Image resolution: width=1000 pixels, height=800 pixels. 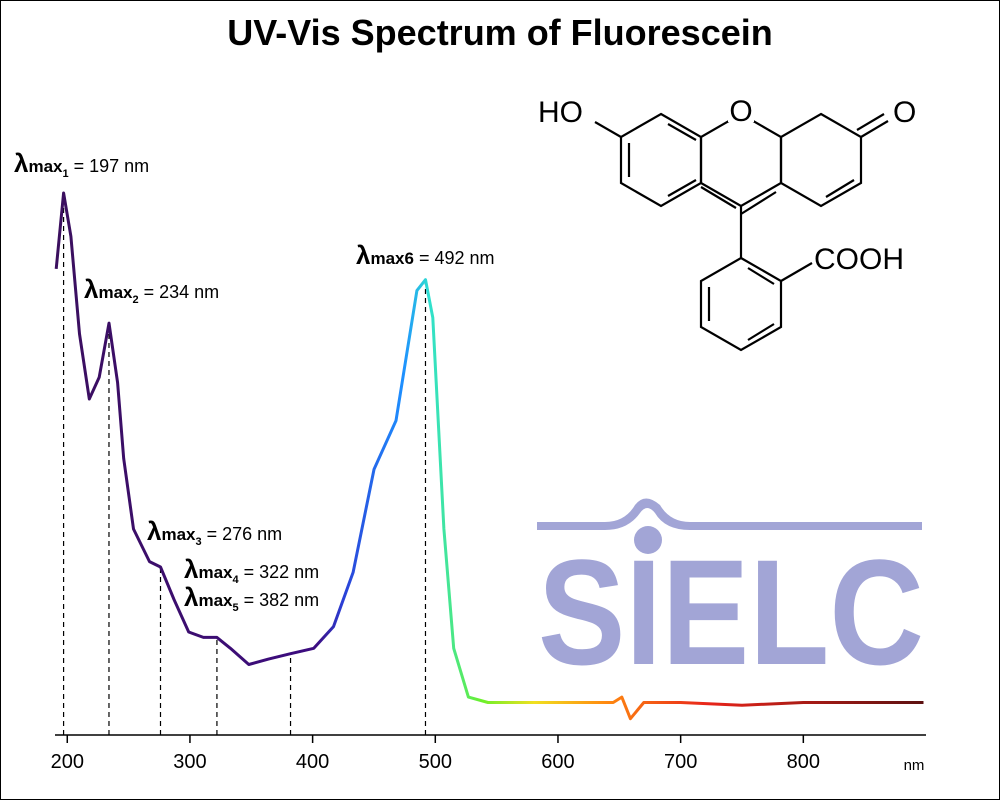 I want to click on logo-swoosh, so click(x=729, y=514).